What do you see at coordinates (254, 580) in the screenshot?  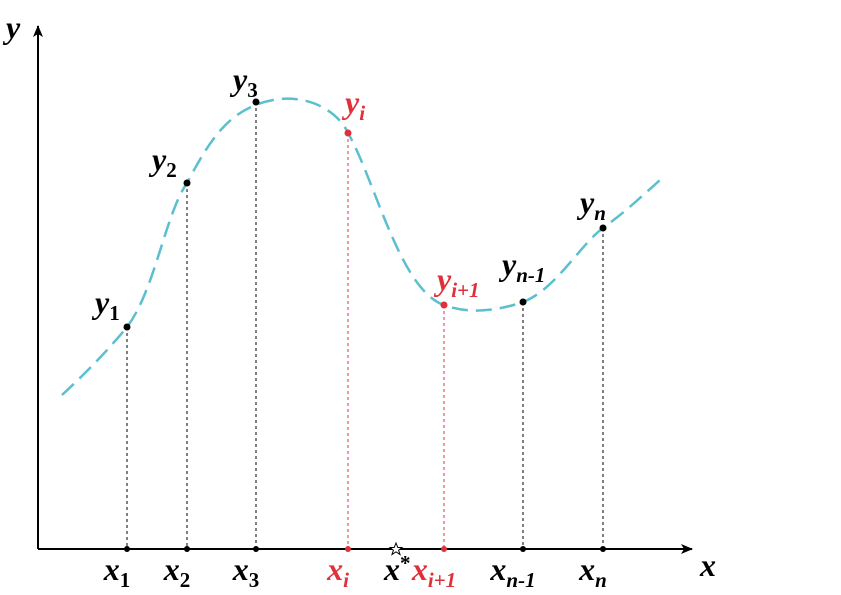 I see `x-label-sub: 3` at bounding box center [254, 580].